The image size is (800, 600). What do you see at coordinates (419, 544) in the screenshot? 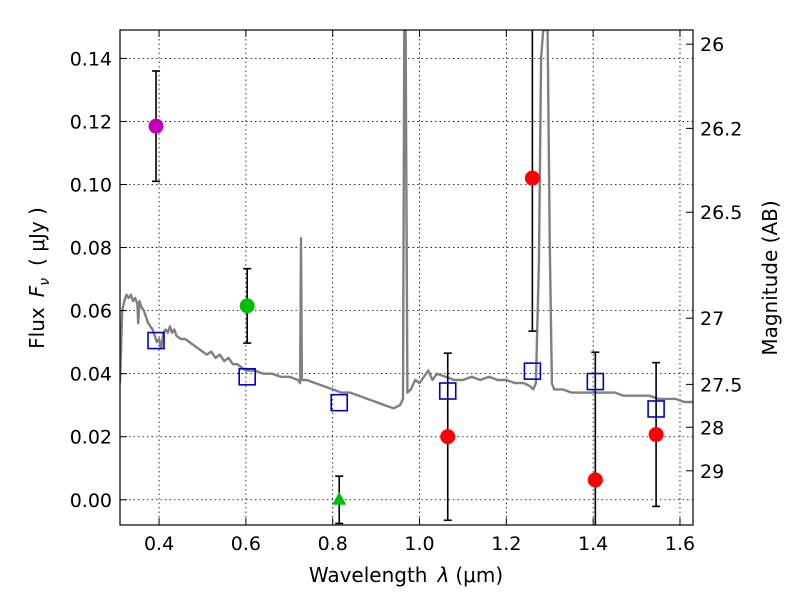
I see `x-tick-label: 1.0` at bounding box center [419, 544].